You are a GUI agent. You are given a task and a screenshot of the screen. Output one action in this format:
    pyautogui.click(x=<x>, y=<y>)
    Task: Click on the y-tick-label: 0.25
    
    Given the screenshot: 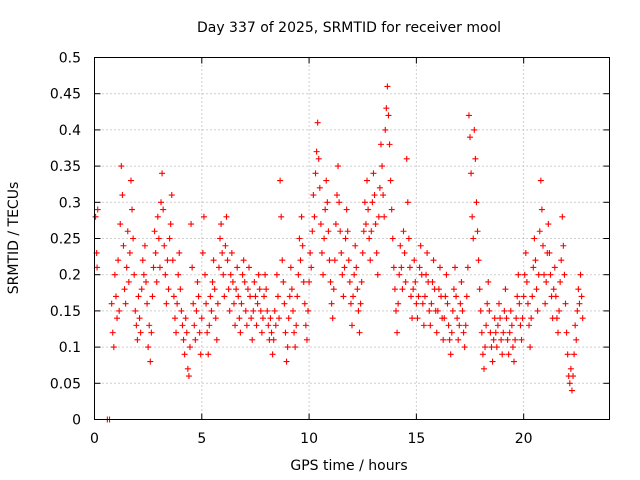 What is the action you would take?
    pyautogui.click(x=65, y=240)
    